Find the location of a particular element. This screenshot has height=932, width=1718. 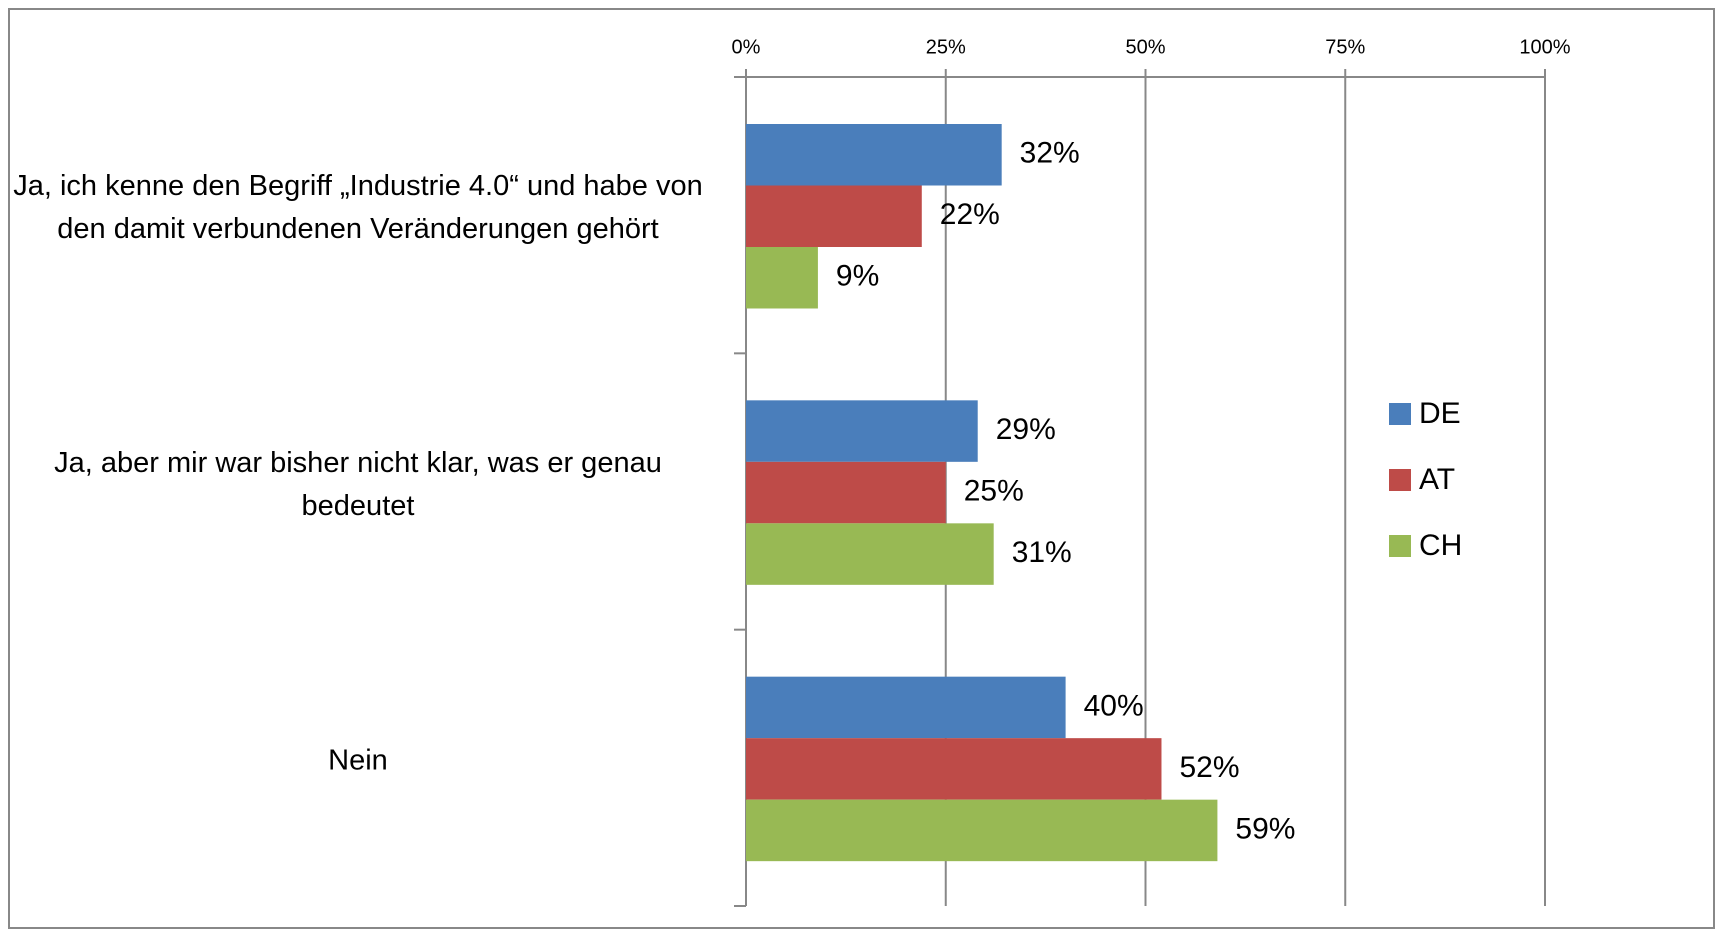

data-label: 31% is located at coordinates (1042, 552).